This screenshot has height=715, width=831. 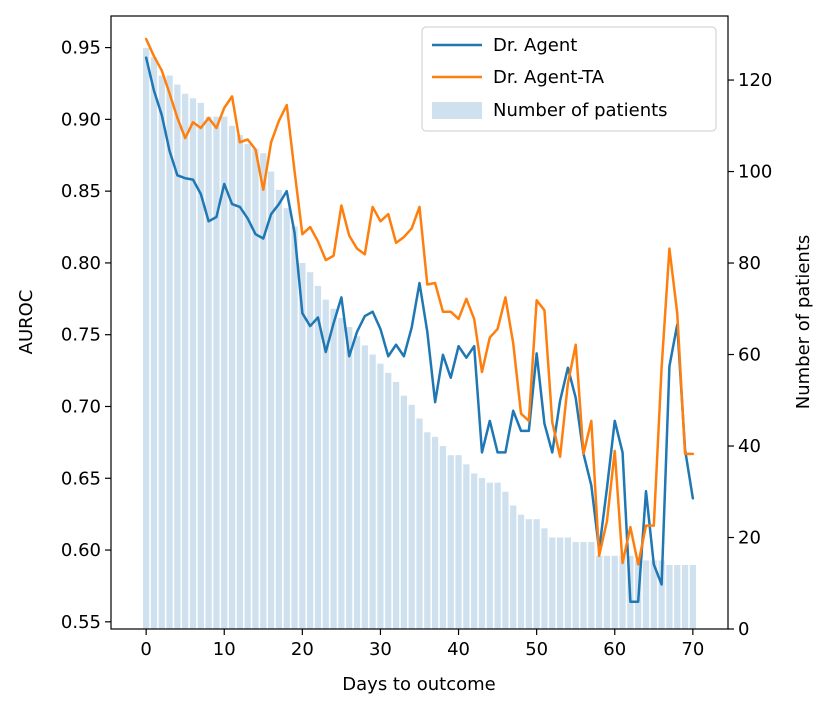 What do you see at coordinates (81, 550) in the screenshot?
I see `y-tick-label: 0.60` at bounding box center [81, 550].